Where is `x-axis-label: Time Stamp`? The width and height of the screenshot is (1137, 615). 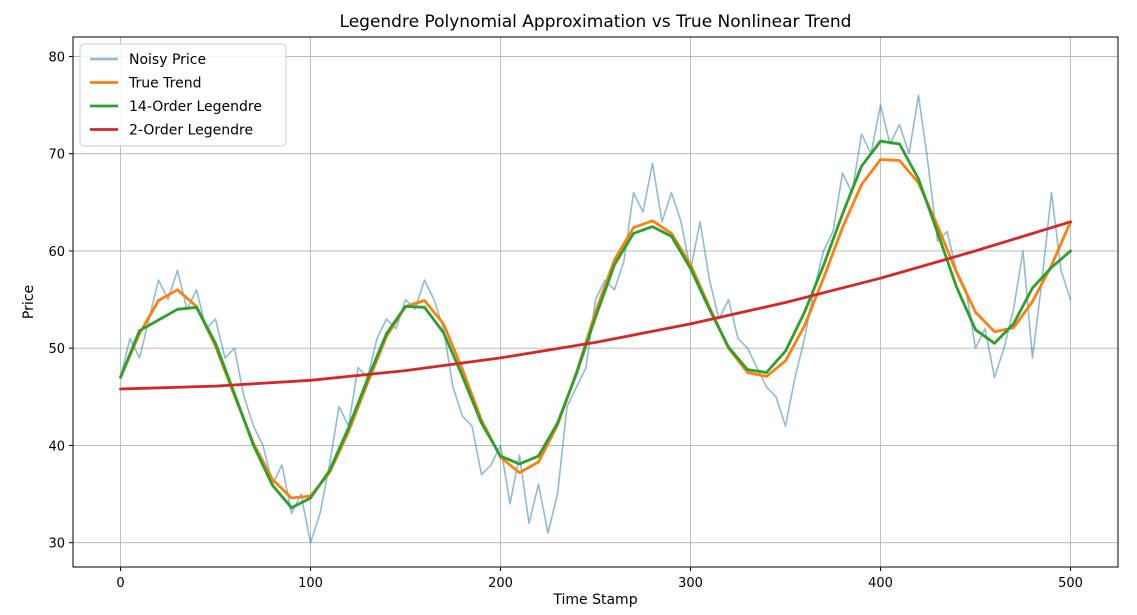 x-axis-label: Time Stamp is located at coordinates (594, 600).